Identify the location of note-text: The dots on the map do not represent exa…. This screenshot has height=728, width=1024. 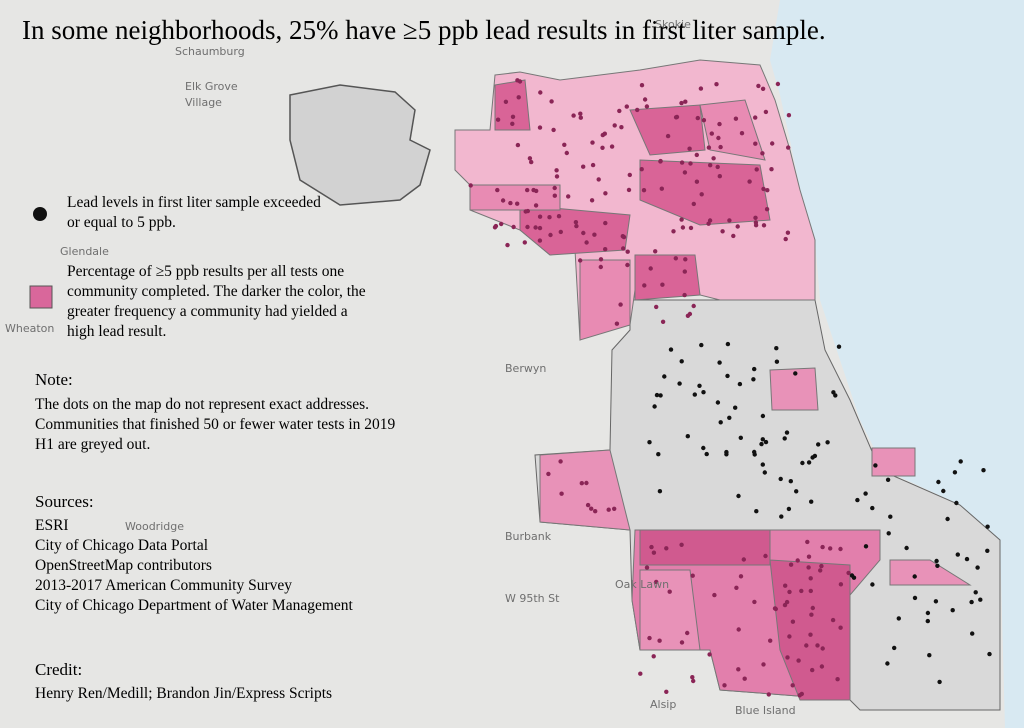
(215, 425).